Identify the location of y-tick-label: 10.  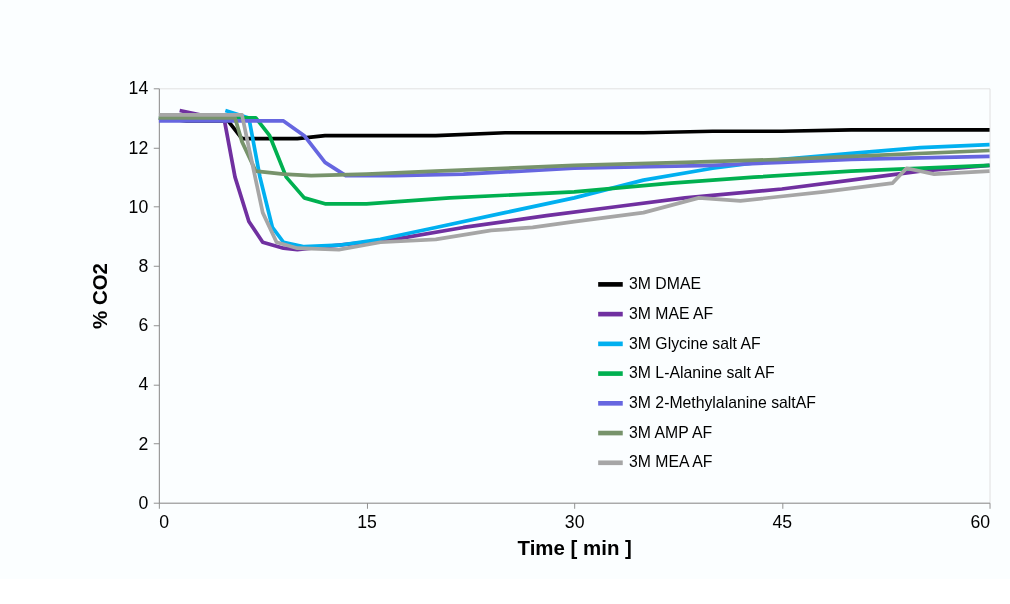
(138, 206).